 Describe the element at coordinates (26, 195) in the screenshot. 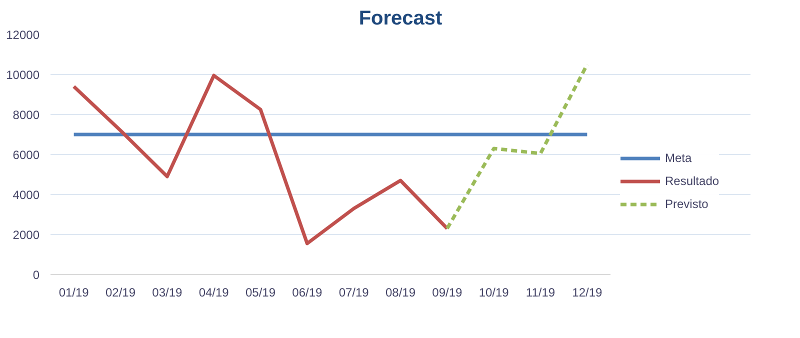

I see `y-tick-label: 4000` at that location.